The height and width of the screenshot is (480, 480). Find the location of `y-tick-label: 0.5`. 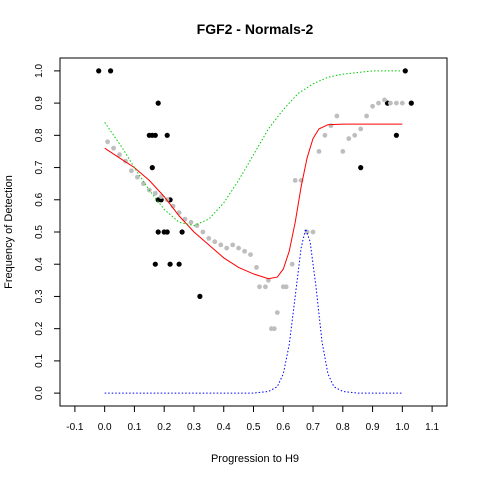

y-tick-label: 0.5 is located at coordinates (39, 232).